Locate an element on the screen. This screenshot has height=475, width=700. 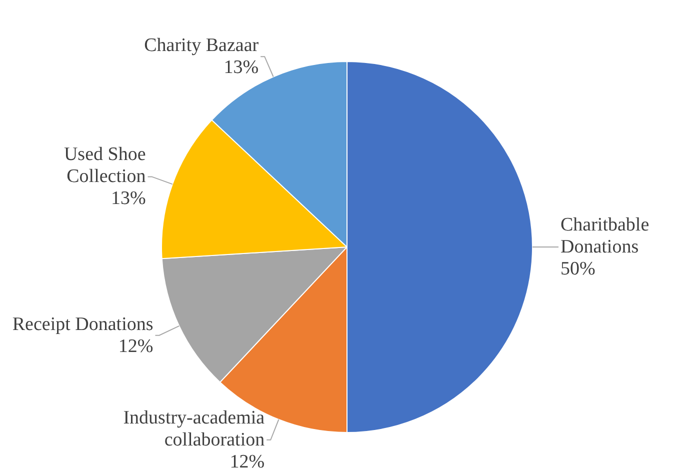
slice-label: Industry-academia collaboration is located at coordinates (194, 428).